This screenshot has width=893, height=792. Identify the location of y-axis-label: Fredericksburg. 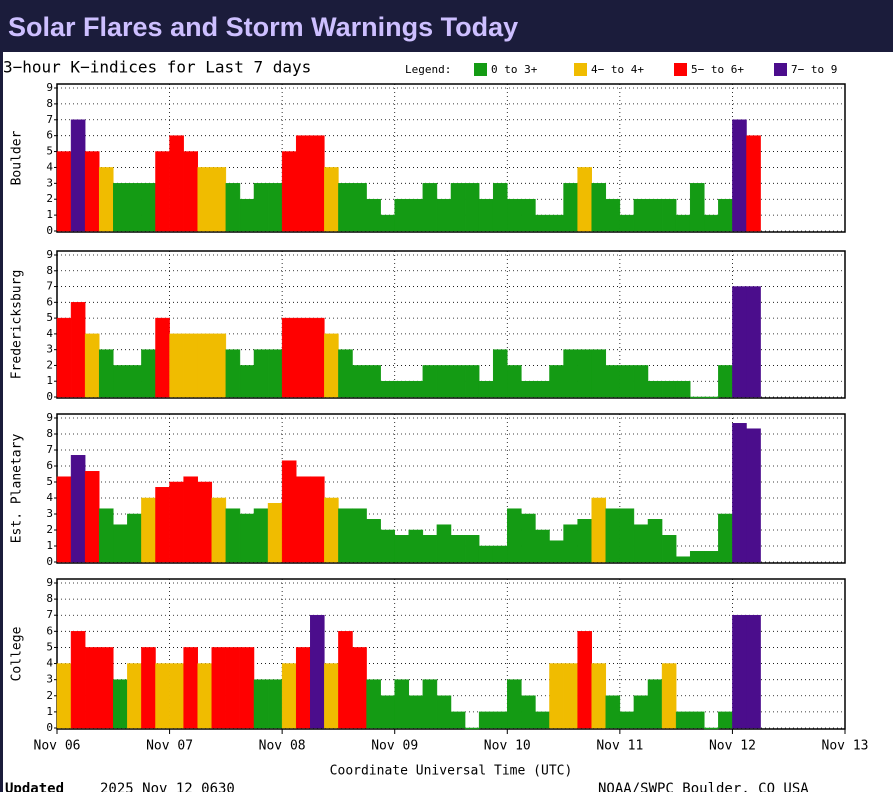
(17, 325).